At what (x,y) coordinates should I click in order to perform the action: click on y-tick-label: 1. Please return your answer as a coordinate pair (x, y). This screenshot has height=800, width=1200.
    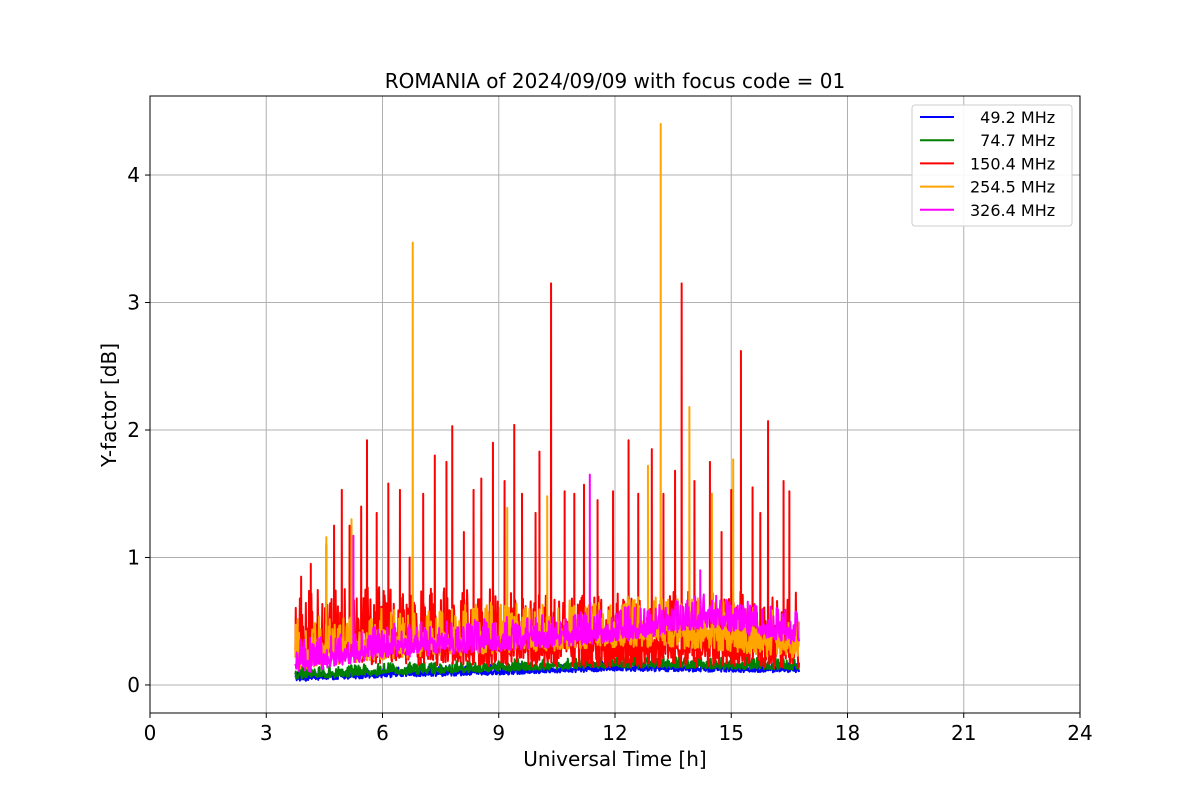
    Looking at the image, I should click on (133, 557).